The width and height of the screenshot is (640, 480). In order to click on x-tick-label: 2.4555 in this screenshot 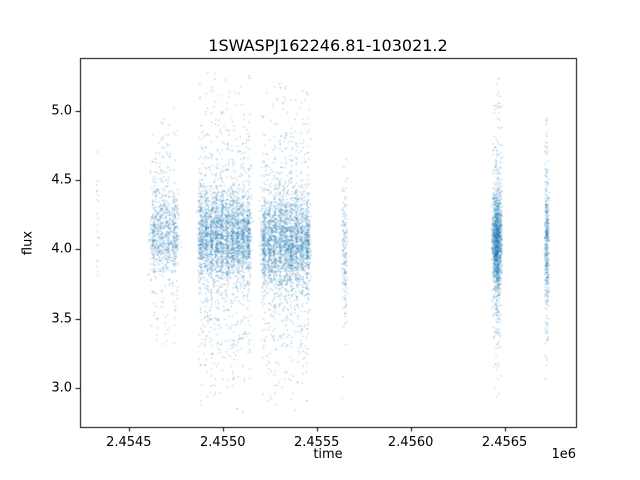, I will do `click(316, 442)`.